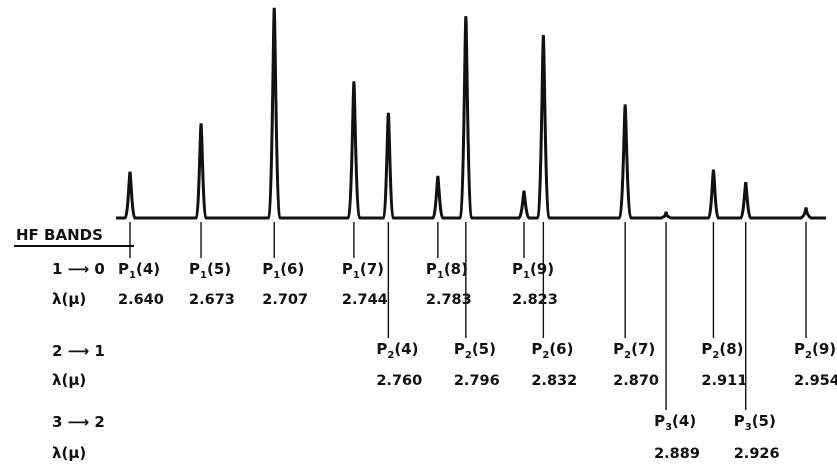 This screenshot has height=469, width=837. I want to click on peak-branch-label: P2(5), so click(475, 350).